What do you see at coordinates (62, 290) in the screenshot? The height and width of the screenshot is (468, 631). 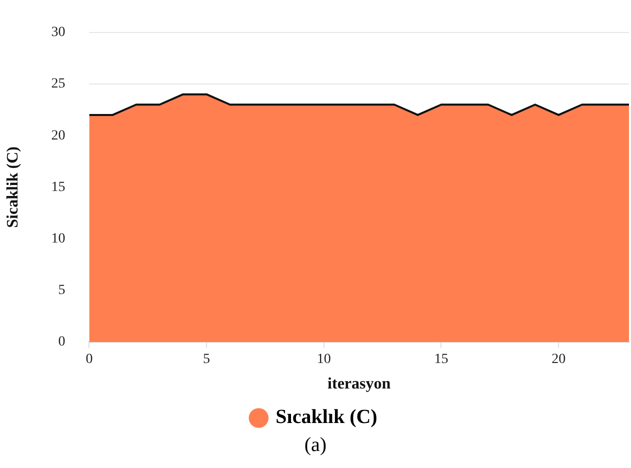 I see `y-tick-label: 5` at bounding box center [62, 290].